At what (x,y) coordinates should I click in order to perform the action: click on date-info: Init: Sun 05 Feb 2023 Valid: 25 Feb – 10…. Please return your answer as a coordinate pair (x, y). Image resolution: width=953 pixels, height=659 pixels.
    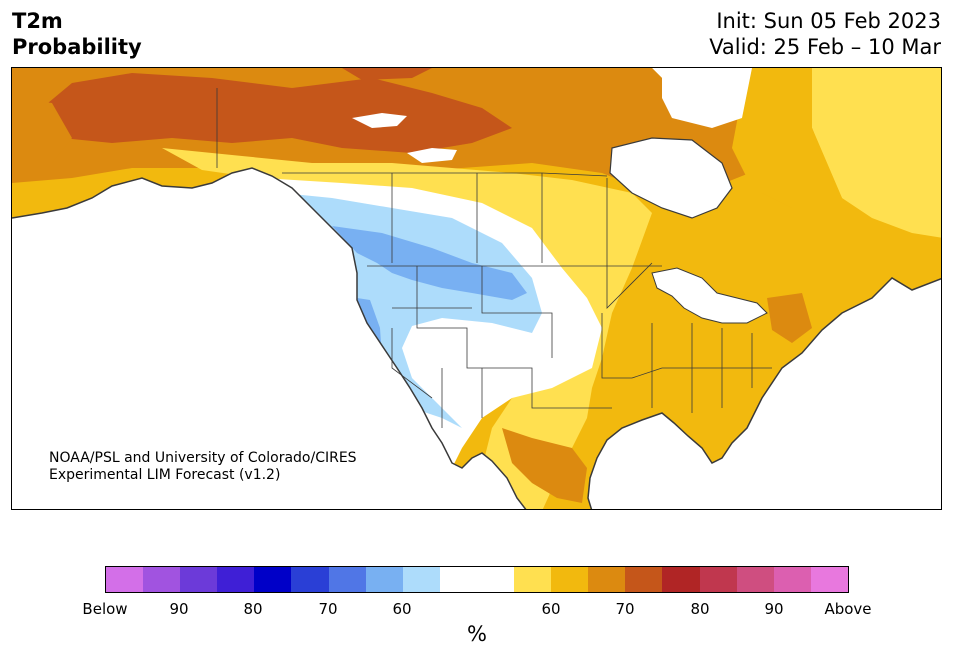
    Looking at the image, I should click on (825, 34).